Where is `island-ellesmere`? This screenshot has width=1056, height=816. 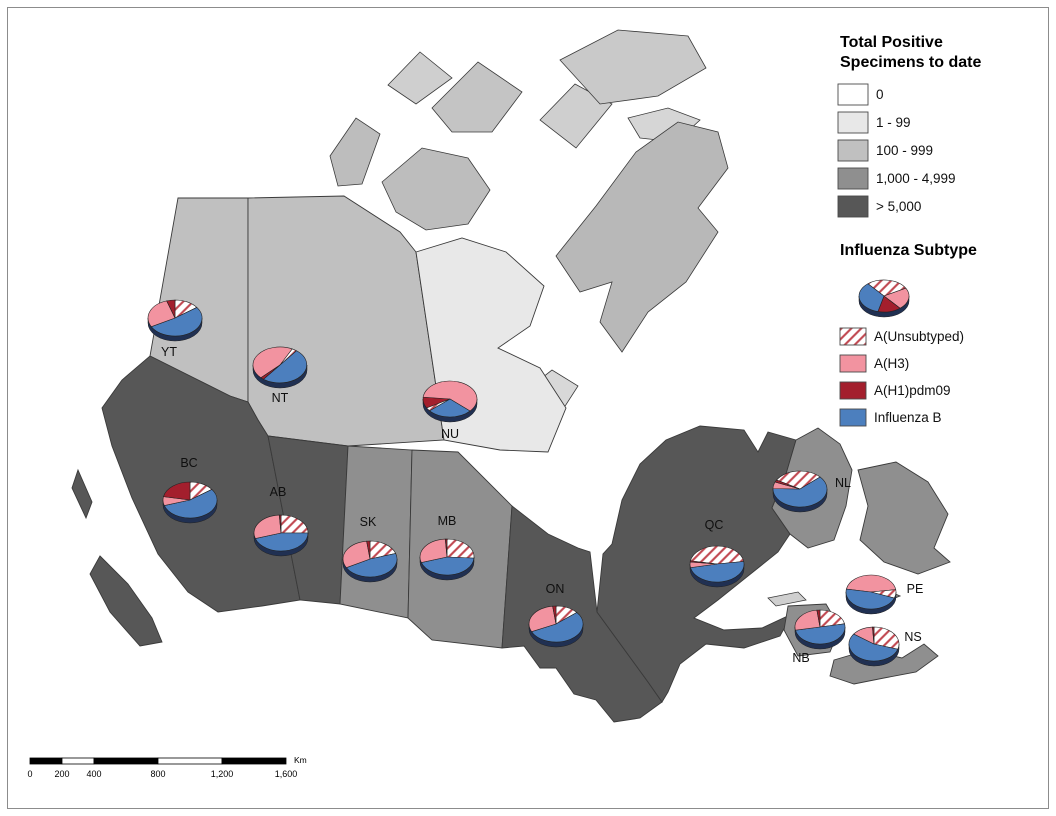 island-ellesmere is located at coordinates (633, 67).